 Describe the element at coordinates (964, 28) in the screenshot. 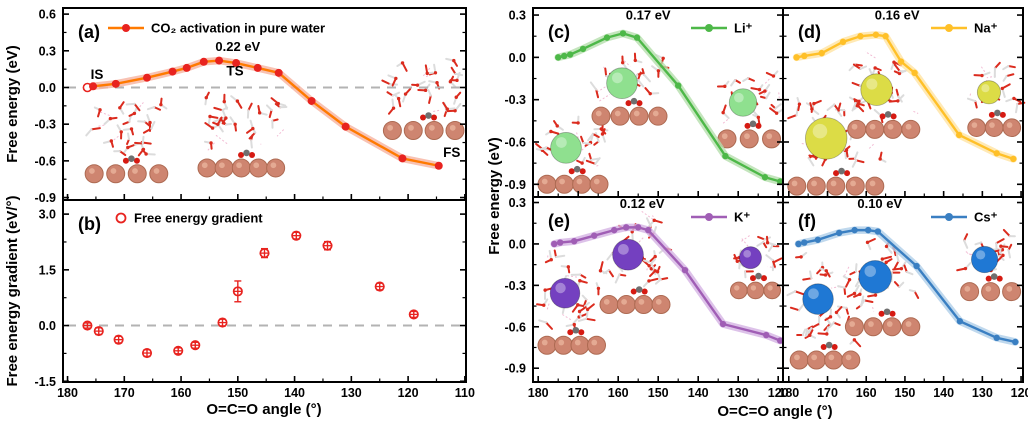

I see `legend-d: Na⁺` at that location.